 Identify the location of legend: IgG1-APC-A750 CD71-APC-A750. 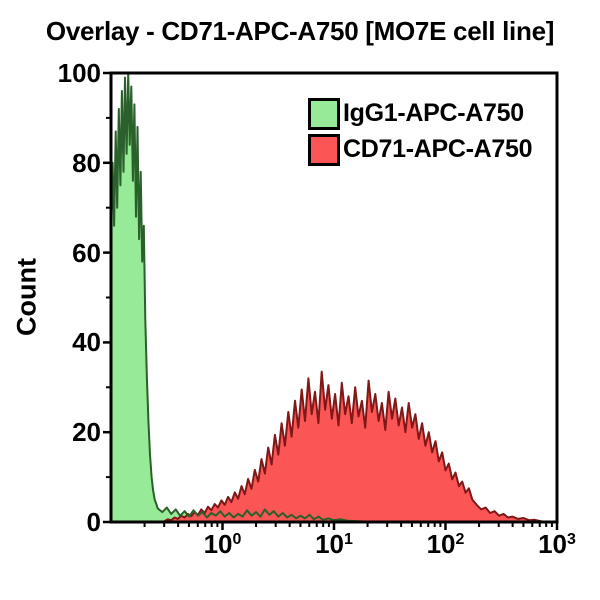
(420, 134).